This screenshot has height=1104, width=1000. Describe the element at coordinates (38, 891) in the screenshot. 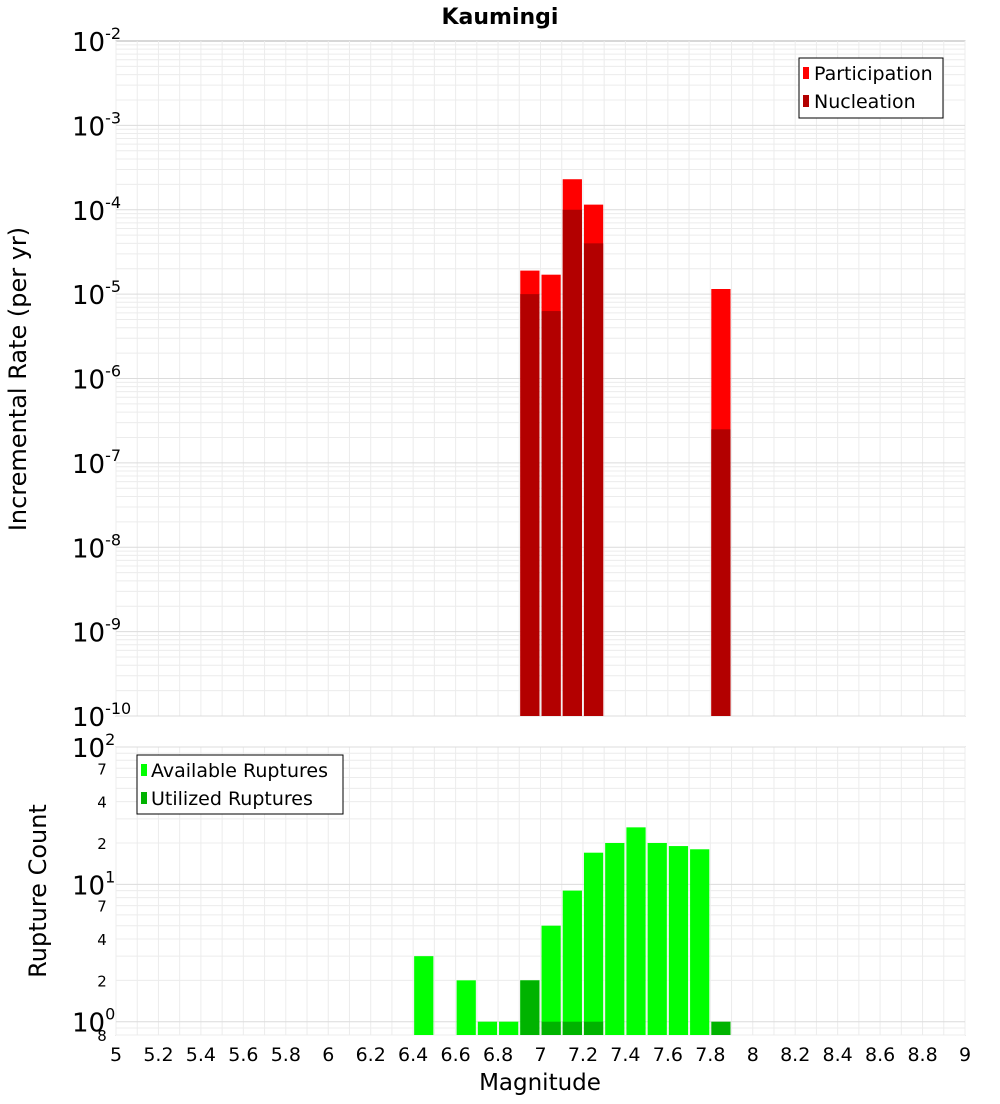

I see `bottom-y-axis-label: Rupture Count` at that location.